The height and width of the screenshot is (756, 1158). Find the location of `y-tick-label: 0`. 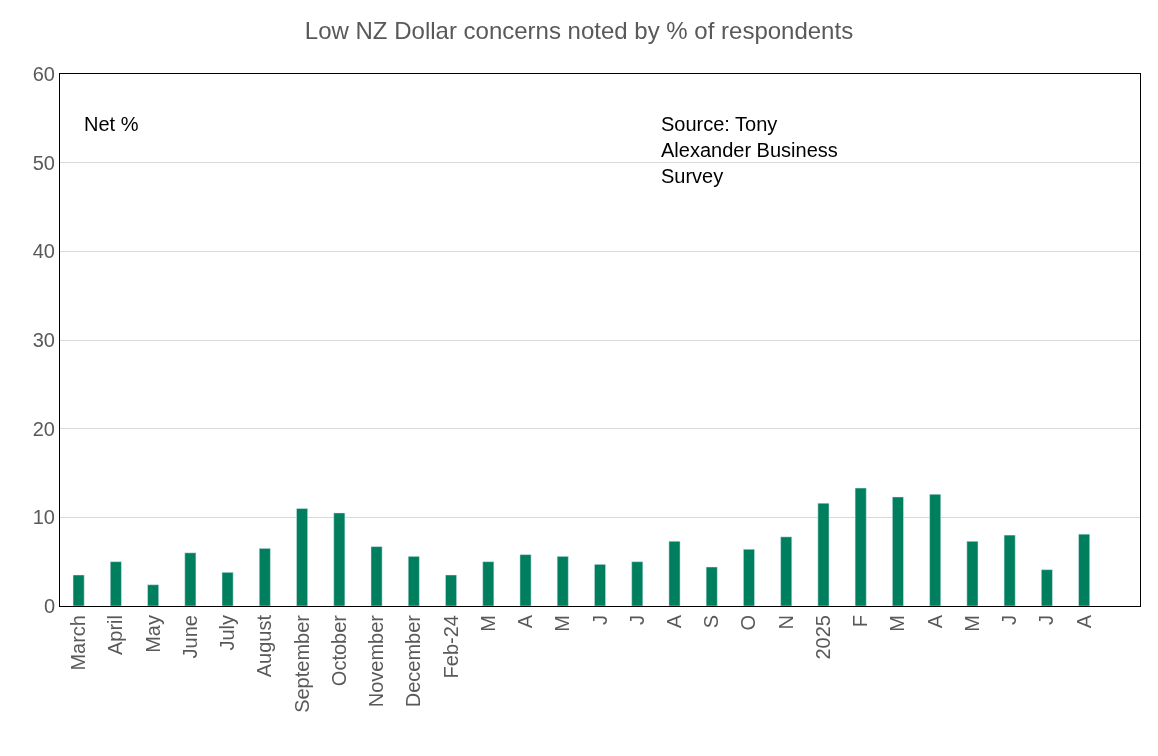

y-tick-label: 0 is located at coordinates (49, 606).